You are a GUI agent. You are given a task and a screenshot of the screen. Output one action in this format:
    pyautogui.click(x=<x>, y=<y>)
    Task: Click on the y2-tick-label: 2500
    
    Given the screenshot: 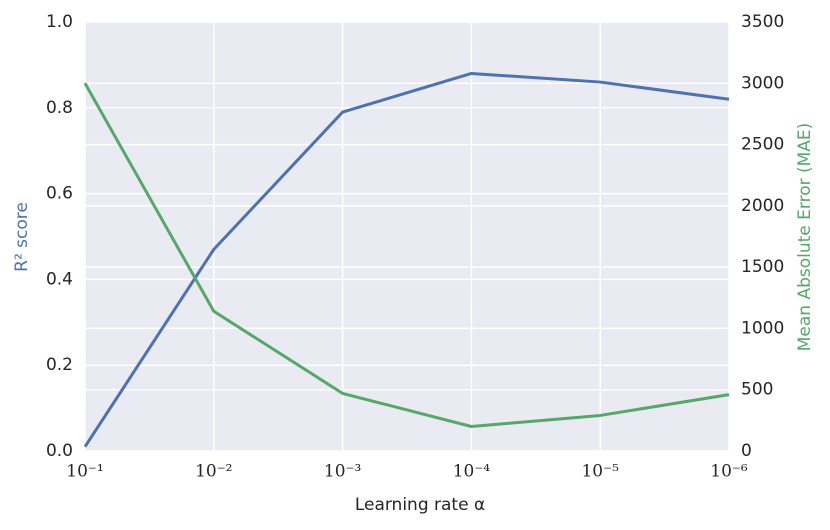 What is the action you would take?
    pyautogui.click(x=762, y=145)
    